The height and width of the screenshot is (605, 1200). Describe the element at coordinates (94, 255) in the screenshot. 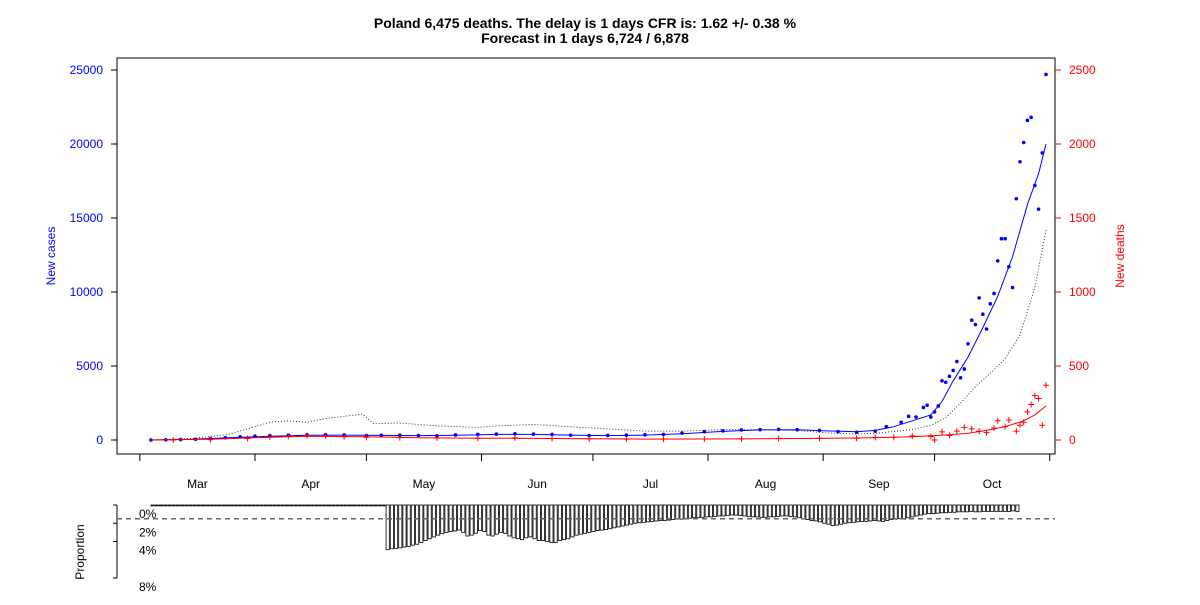

I see `left-axis: 0 5000 10000 15000 20000 25000` at that location.